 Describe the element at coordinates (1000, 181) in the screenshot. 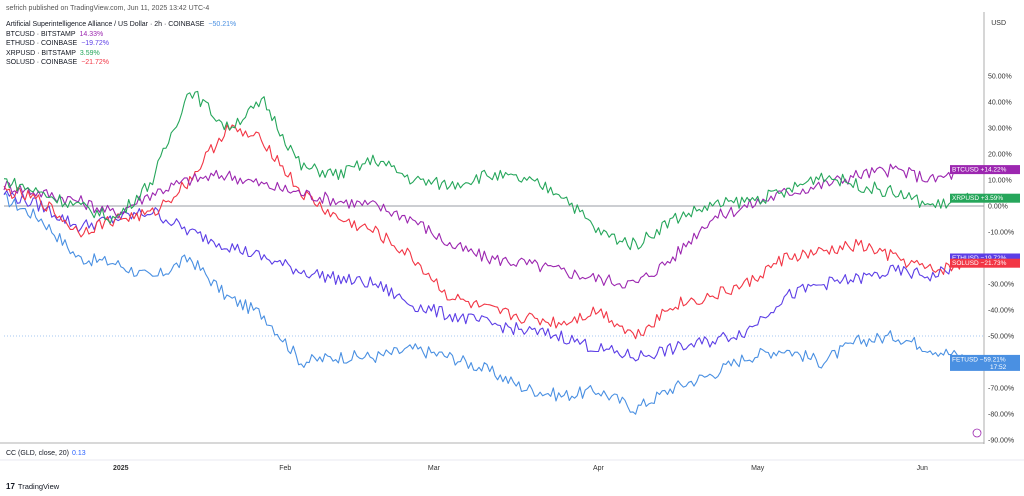

I see `y-tick-label: 10.00%` at that location.